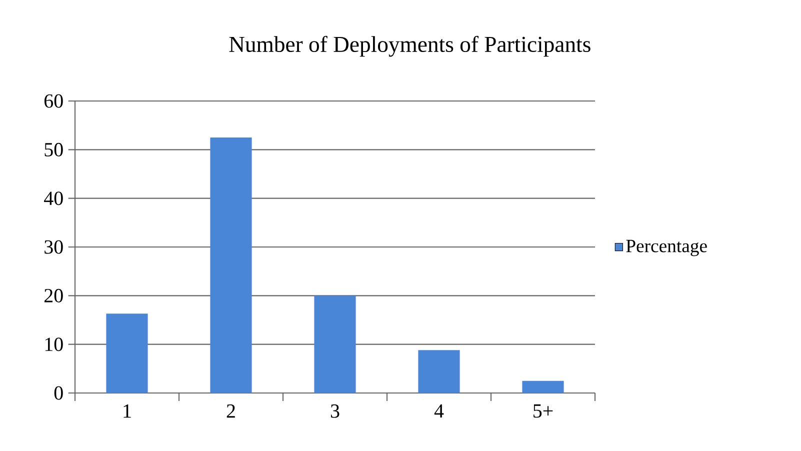  I want to click on y-tick-label: 50, so click(53, 149).